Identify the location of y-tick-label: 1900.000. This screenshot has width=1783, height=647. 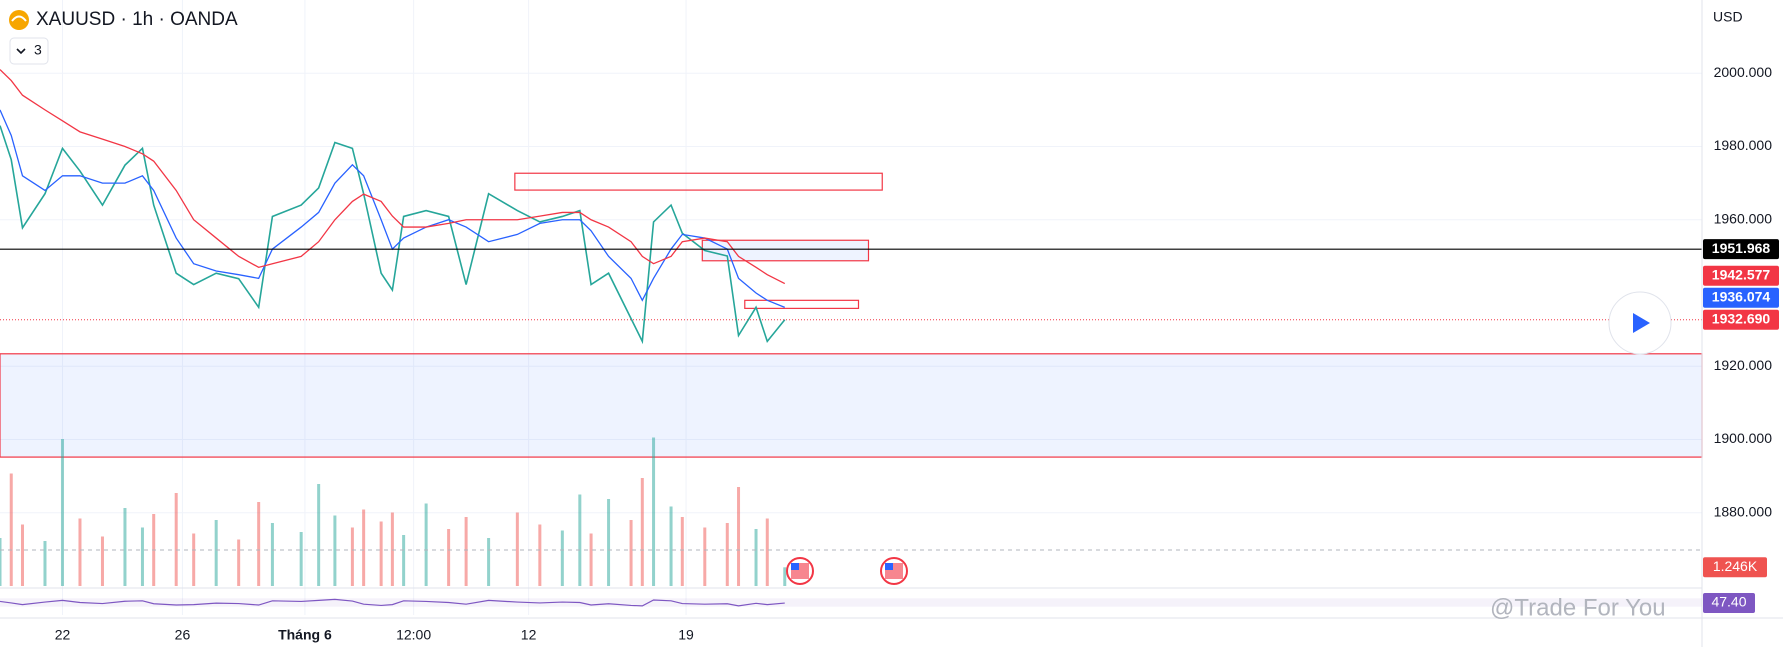
(1743, 438).